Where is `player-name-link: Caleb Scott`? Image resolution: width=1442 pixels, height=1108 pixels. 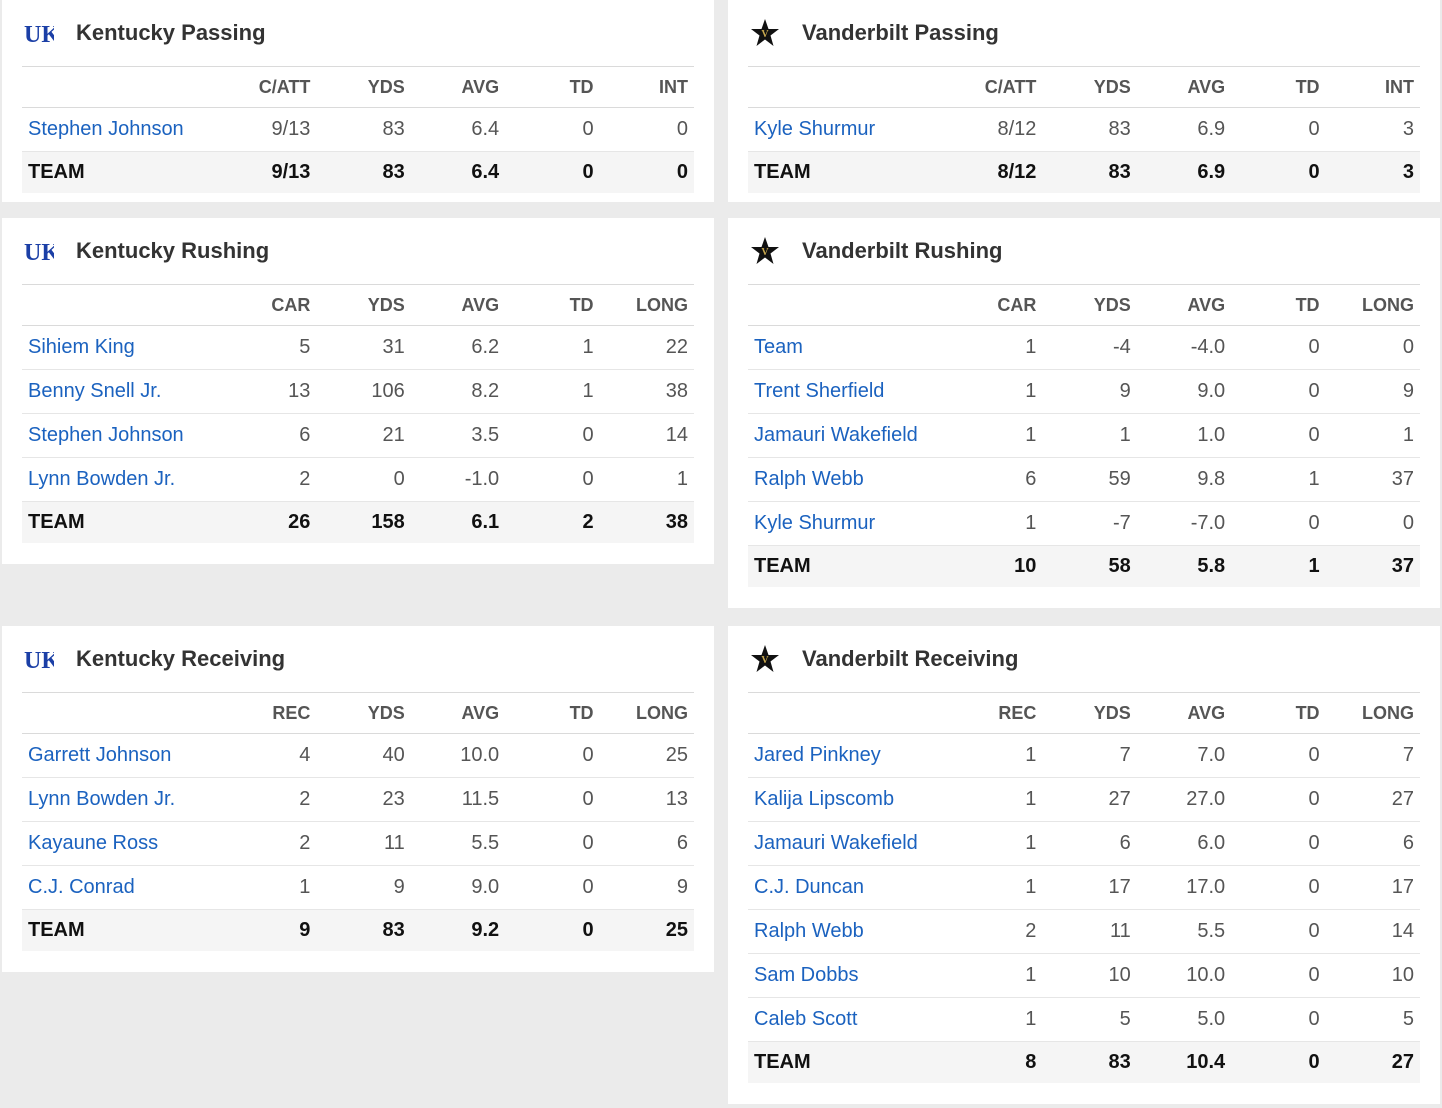
player-name-link: Caleb Scott is located at coordinates (848, 1019).